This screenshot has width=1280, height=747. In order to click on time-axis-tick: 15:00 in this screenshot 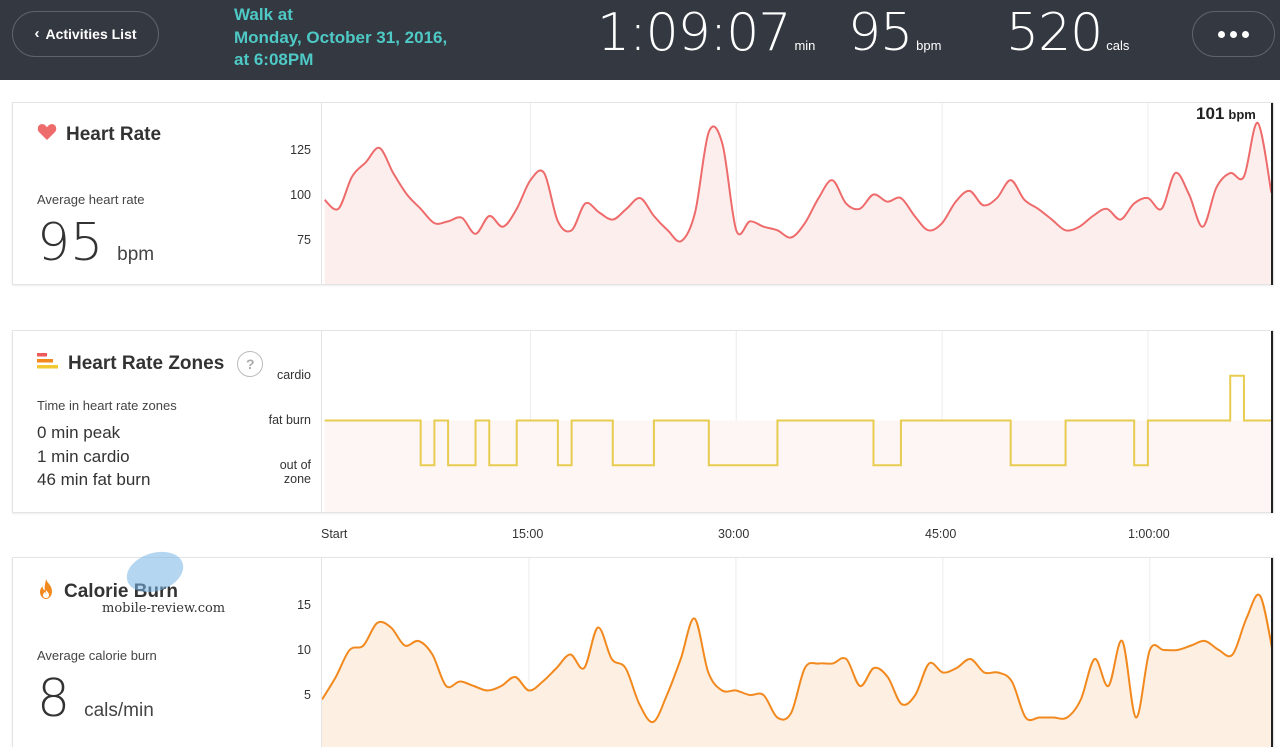, I will do `click(528, 534)`.